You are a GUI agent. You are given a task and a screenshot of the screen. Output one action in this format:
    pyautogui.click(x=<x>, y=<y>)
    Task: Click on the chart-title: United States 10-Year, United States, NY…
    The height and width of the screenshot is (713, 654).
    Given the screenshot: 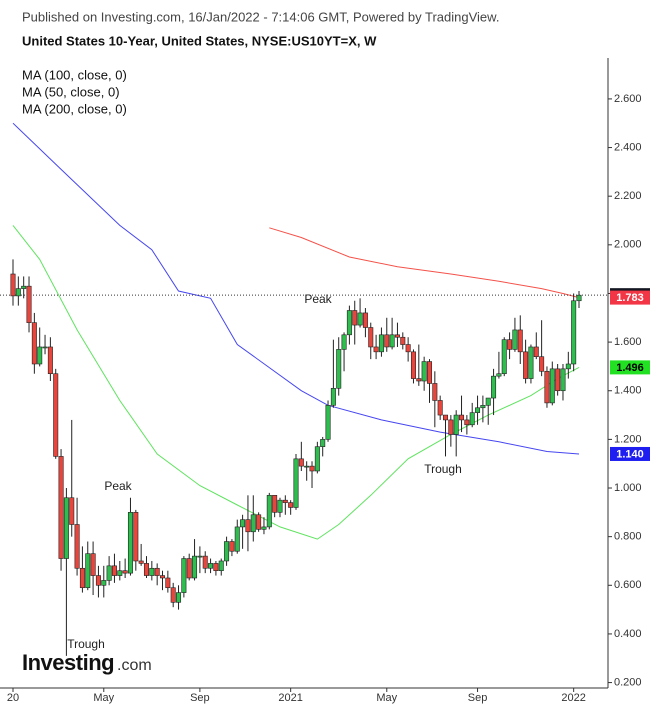 What is the action you would take?
    pyautogui.click(x=199, y=40)
    